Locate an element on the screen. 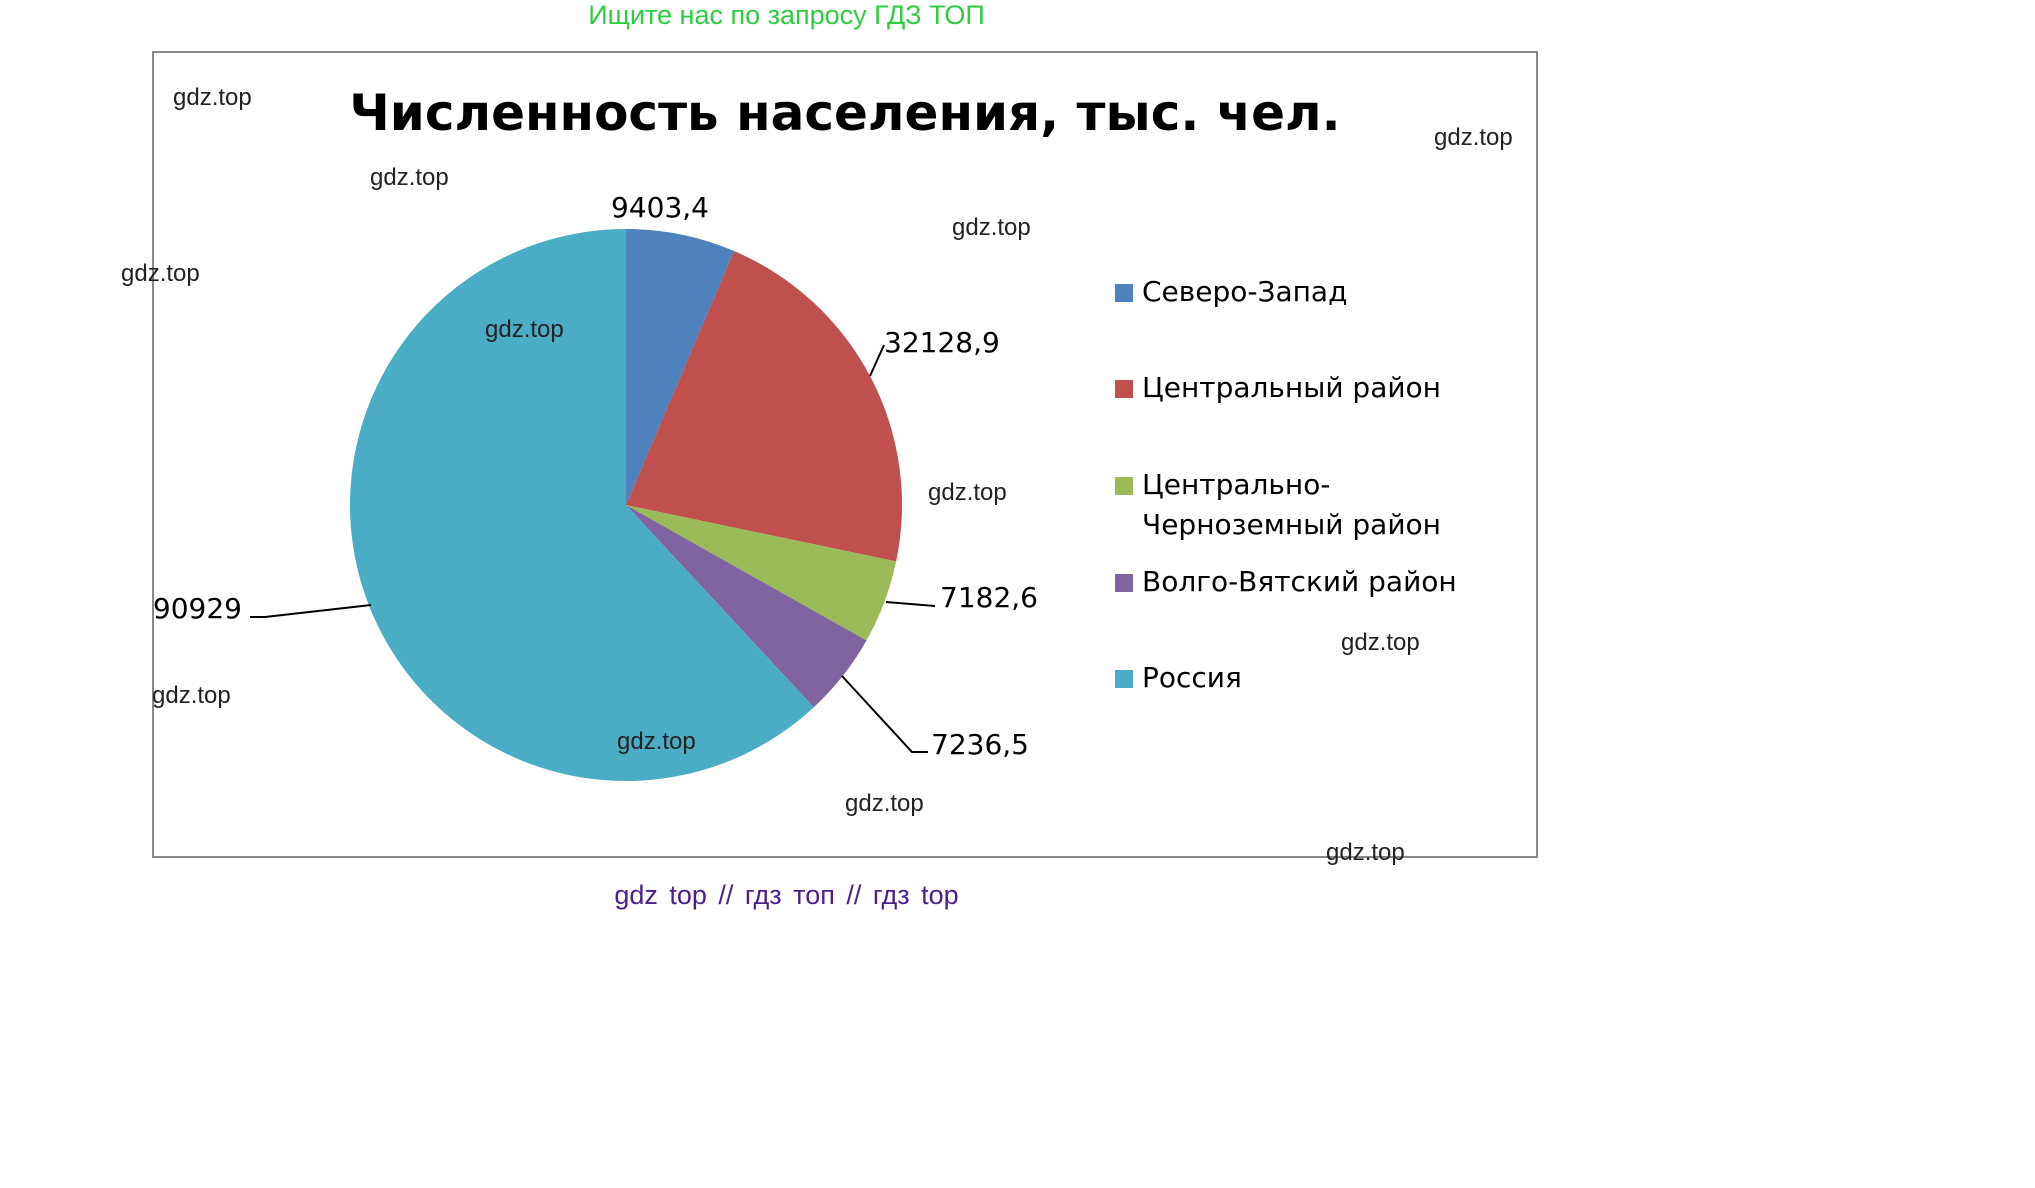  legend-label: Северо-Запад is located at coordinates (1245, 291).